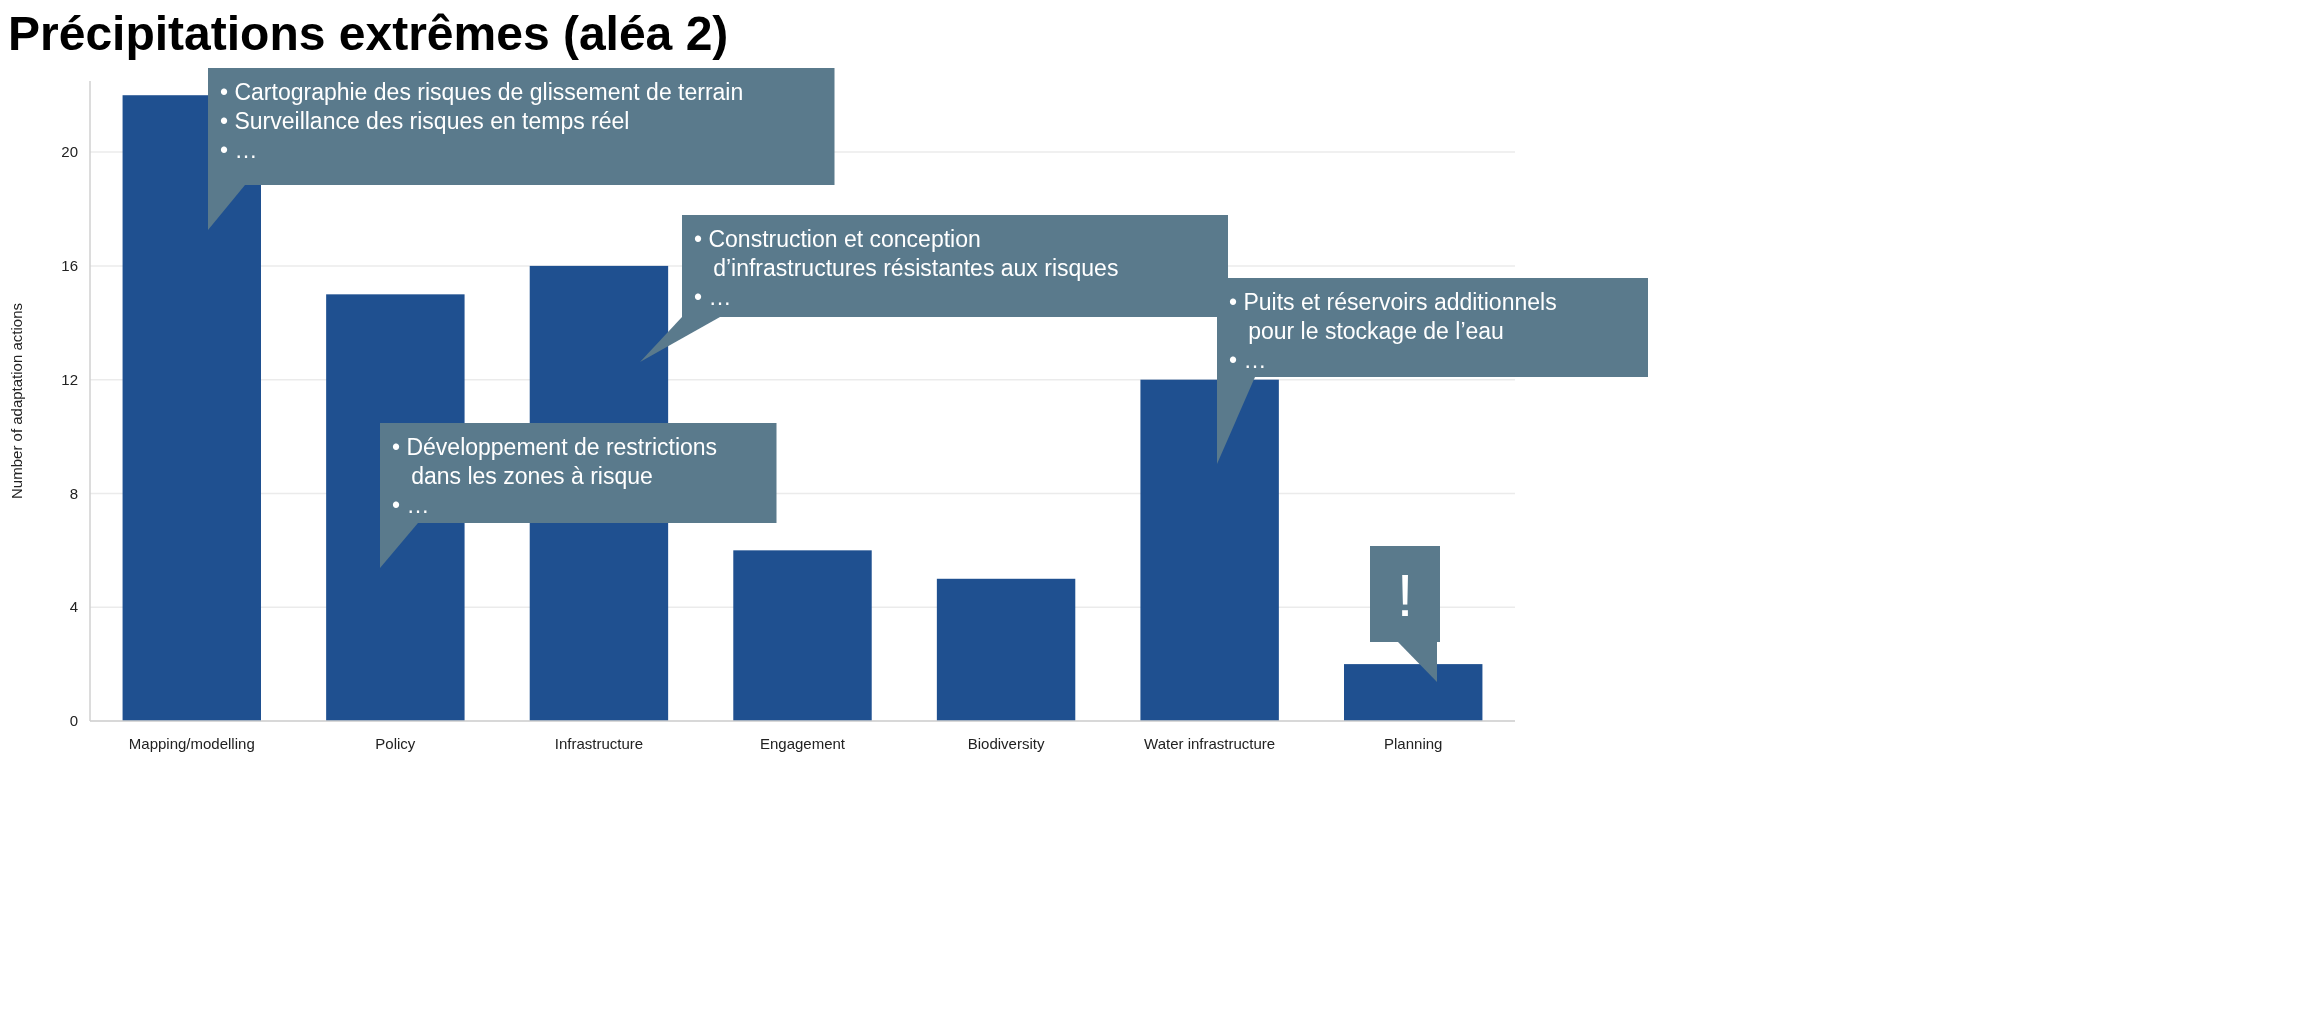 The width and height of the screenshot is (2315, 1009). What do you see at coordinates (1405, 595) in the screenshot?
I see `annotation: !` at bounding box center [1405, 595].